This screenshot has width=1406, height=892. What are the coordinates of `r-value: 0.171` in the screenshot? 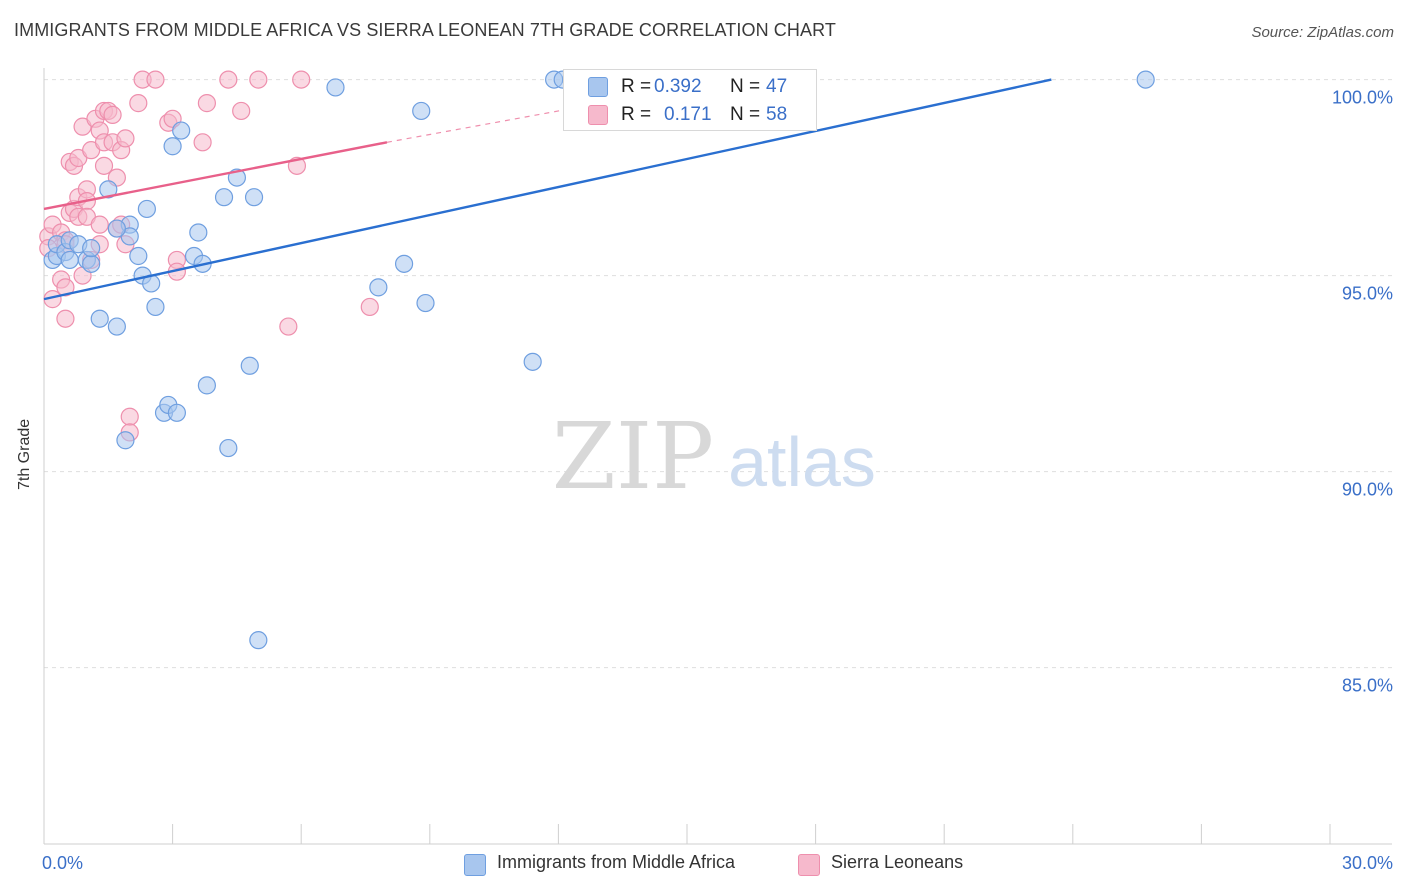 It's located at (688, 114).